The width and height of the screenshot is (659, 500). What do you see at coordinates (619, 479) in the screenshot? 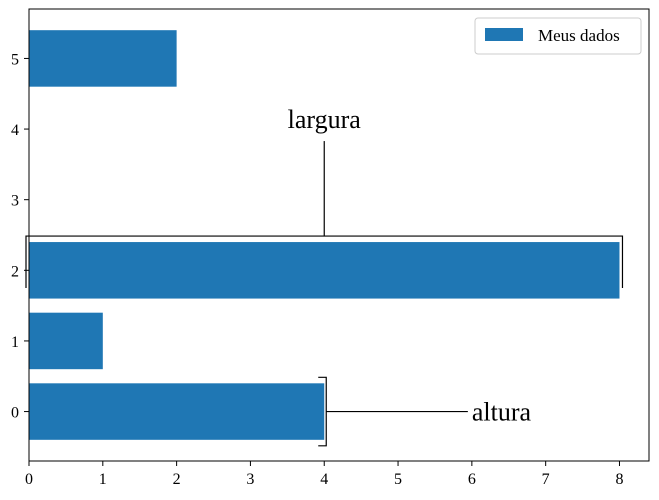
I see `x-tick-label: 8` at bounding box center [619, 479].